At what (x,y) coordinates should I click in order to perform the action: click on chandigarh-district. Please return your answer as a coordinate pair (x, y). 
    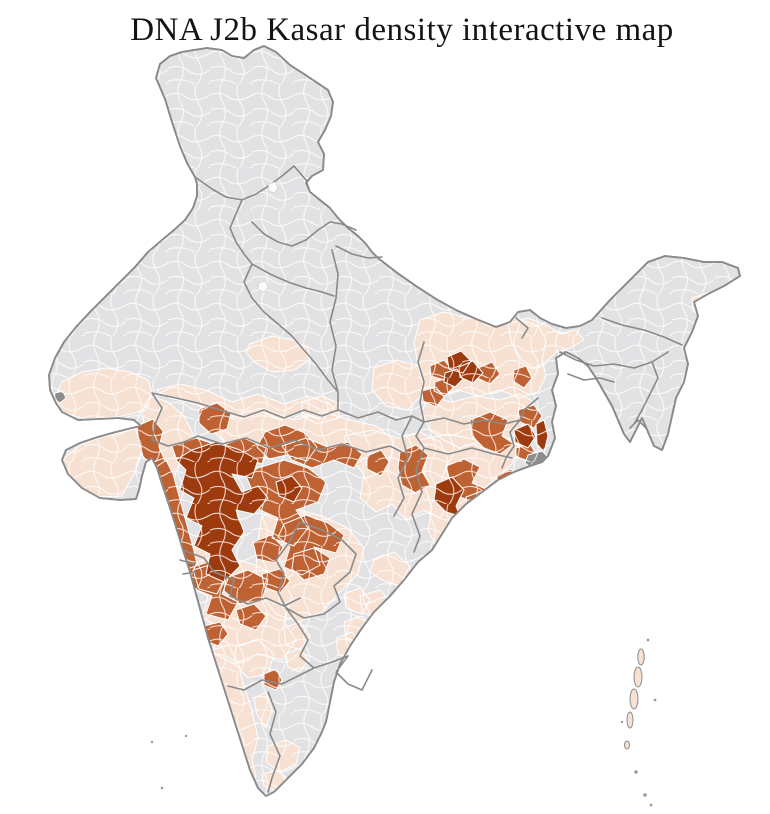
    Looking at the image, I should click on (273, 187).